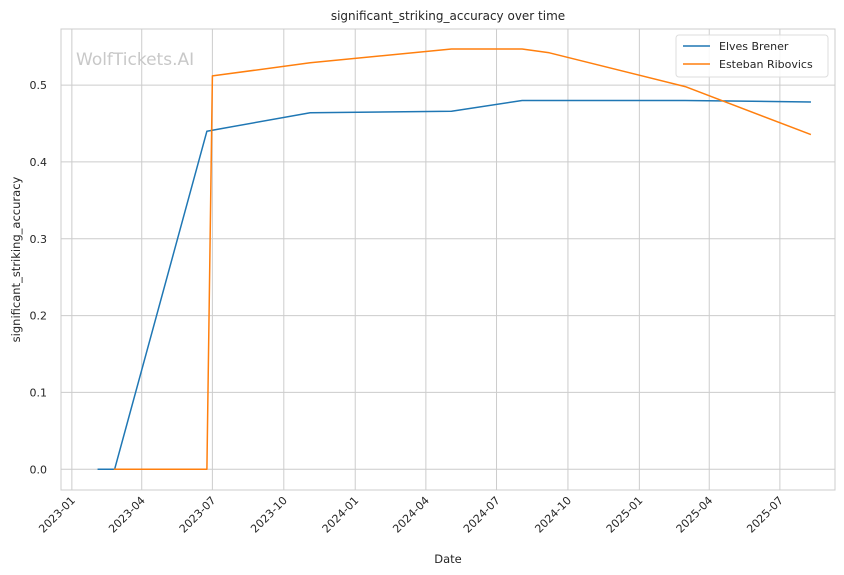 The height and width of the screenshot is (575, 844). I want to click on x-axis-label: Date, so click(448, 559).